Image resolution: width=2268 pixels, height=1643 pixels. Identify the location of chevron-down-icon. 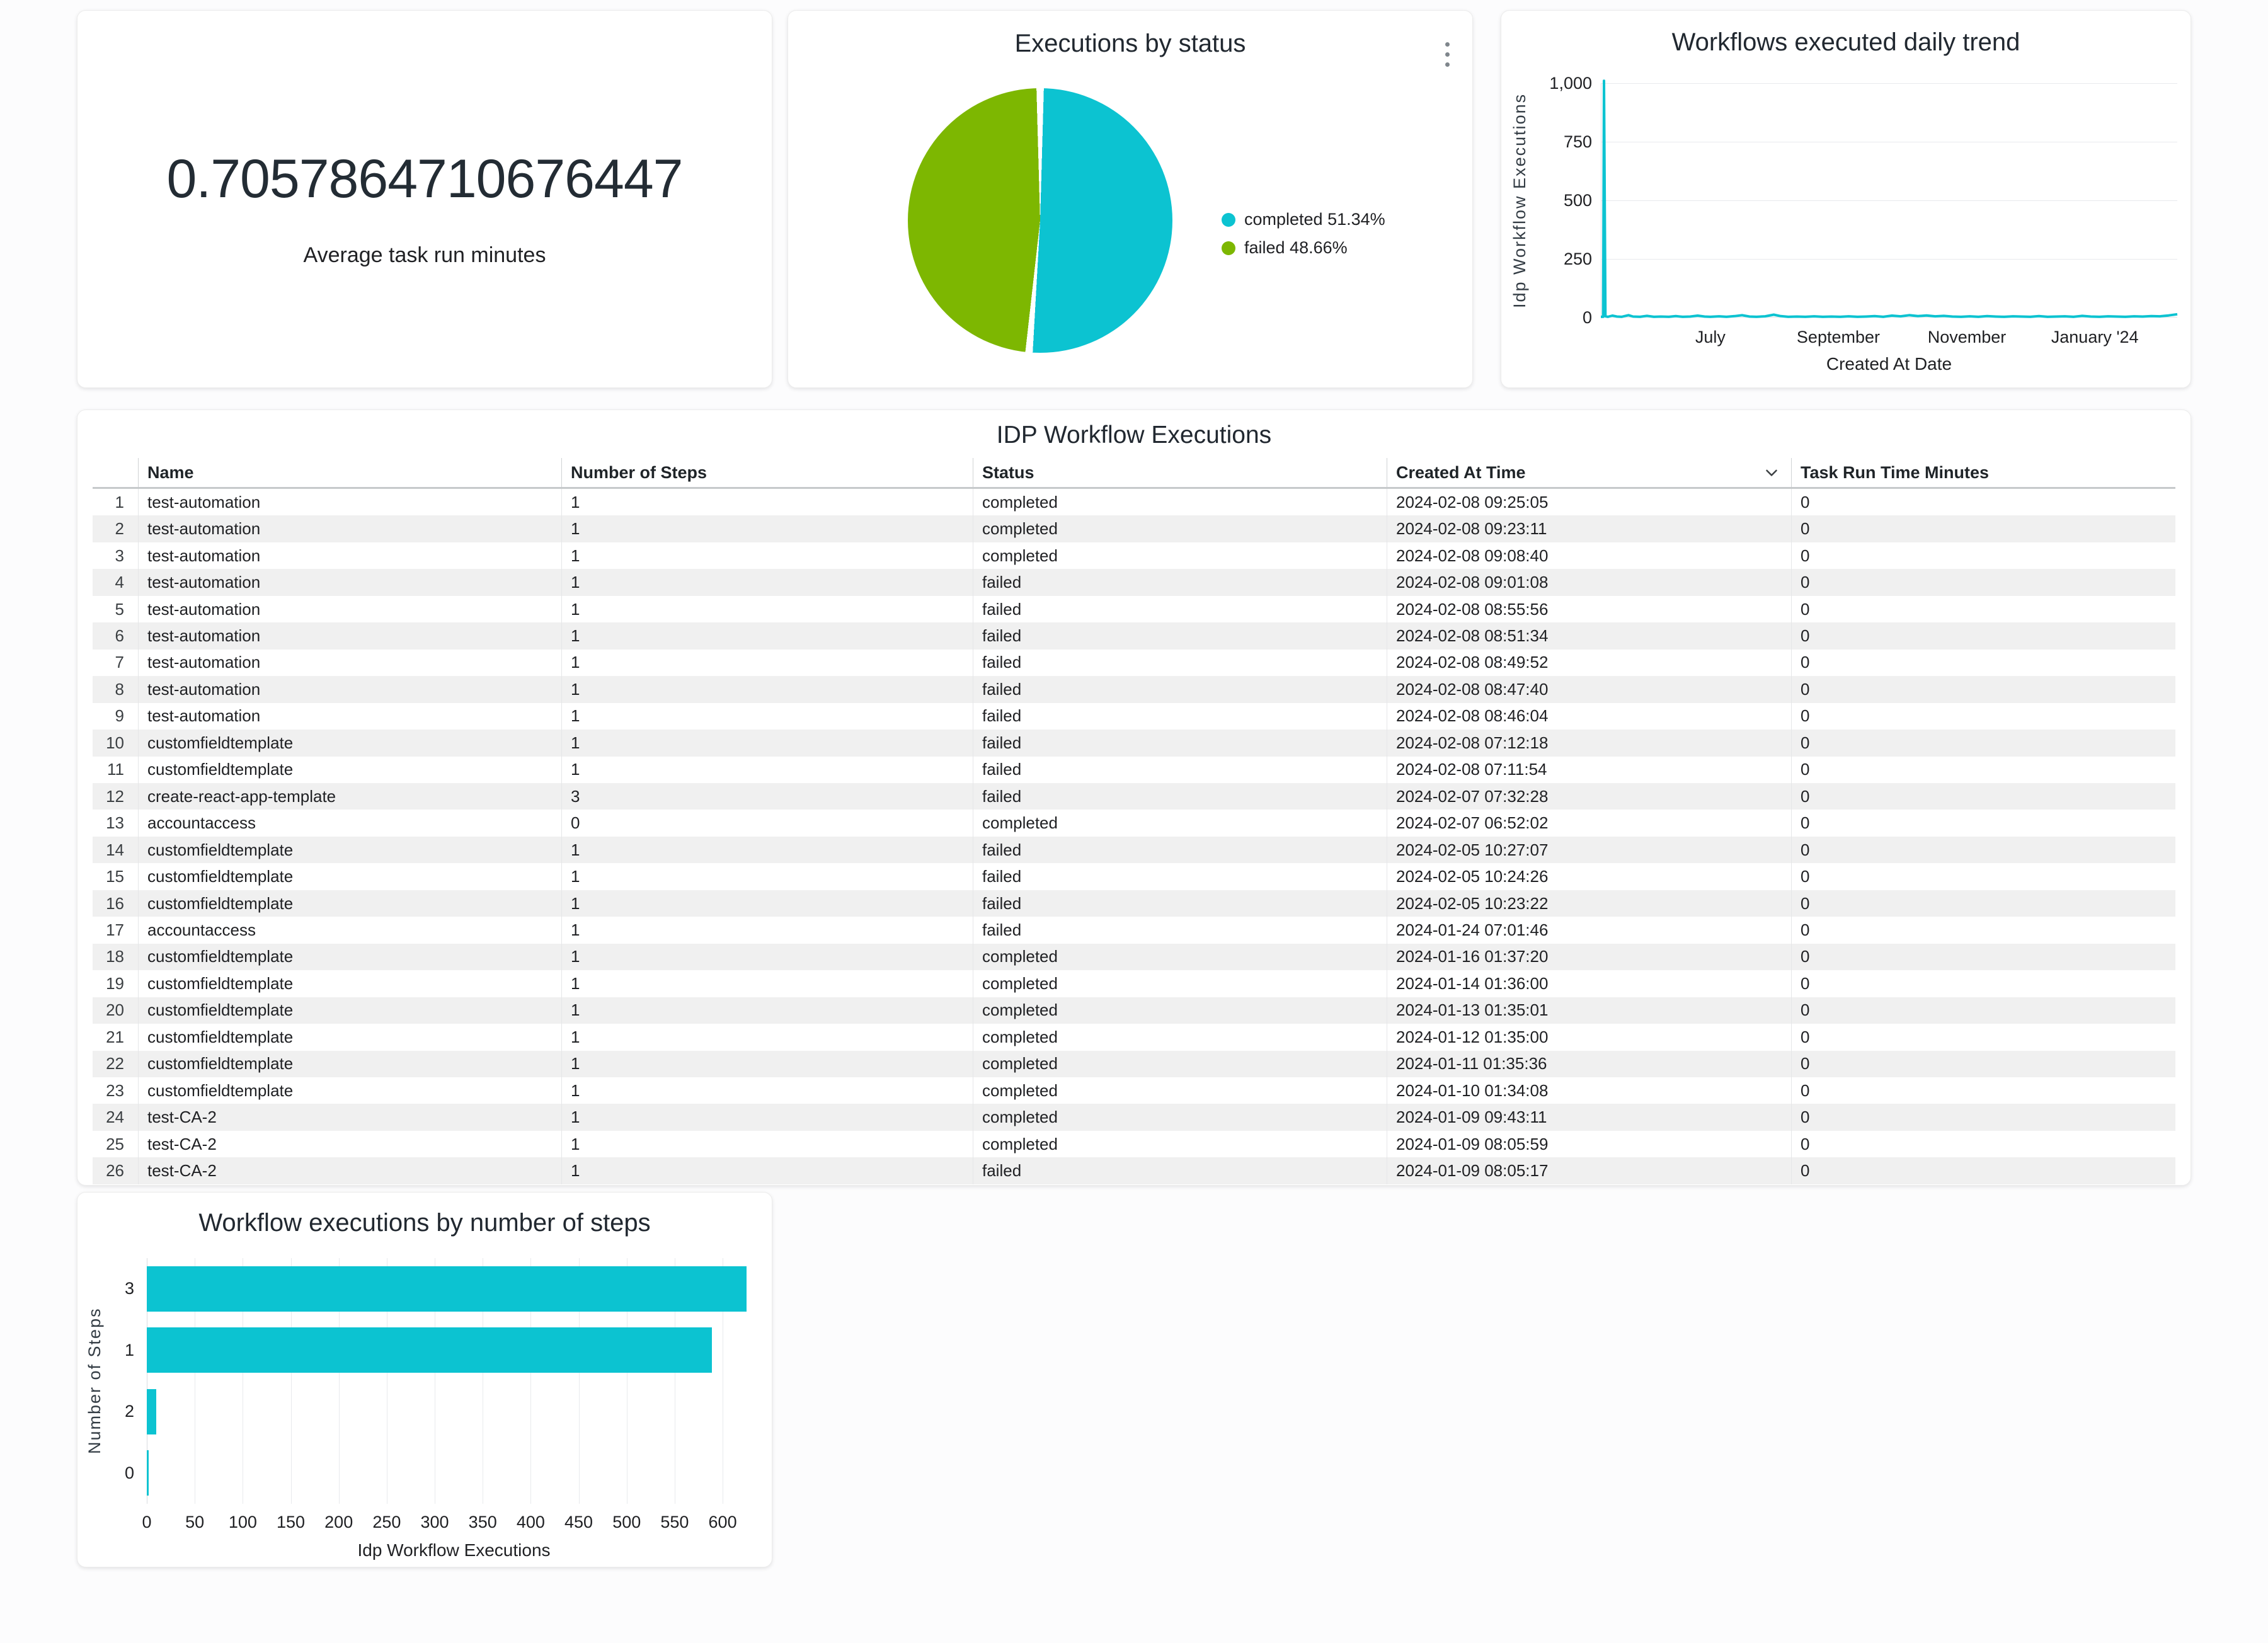
(1771, 473).